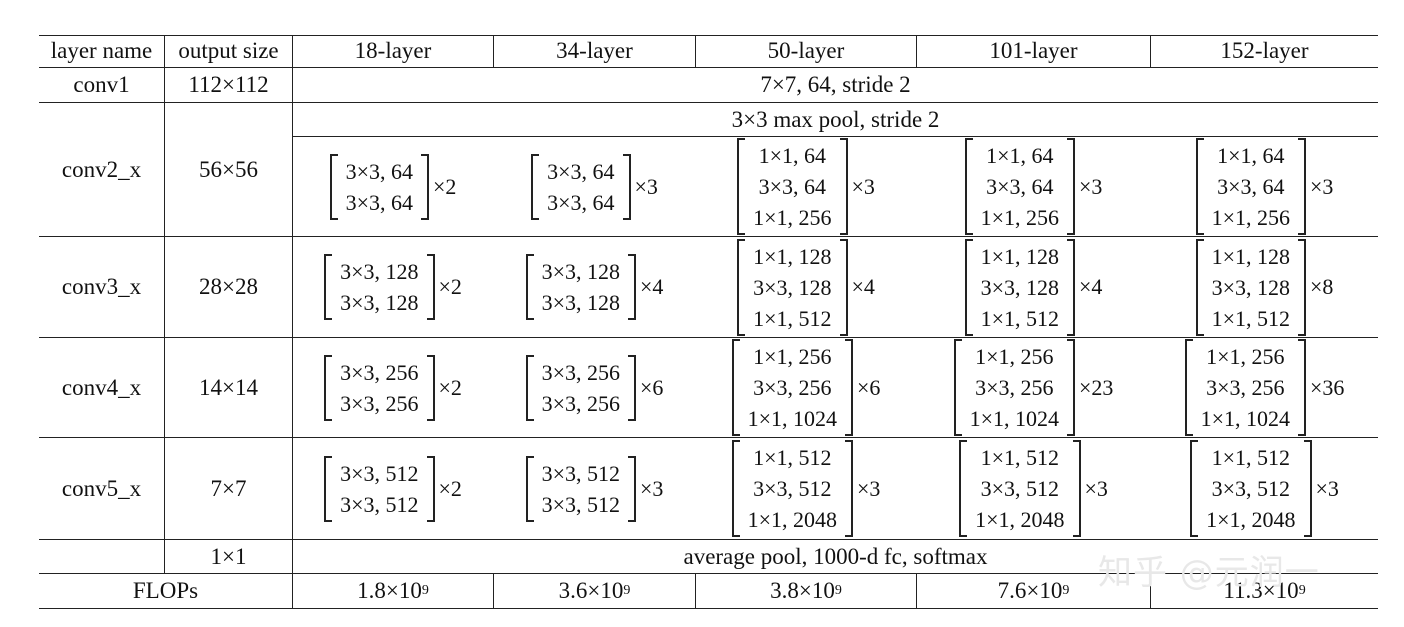 This screenshot has height=627, width=1404. Describe the element at coordinates (792, 519) in the screenshot. I see `conv5-50-line3: 1×1, 2048` at that location.